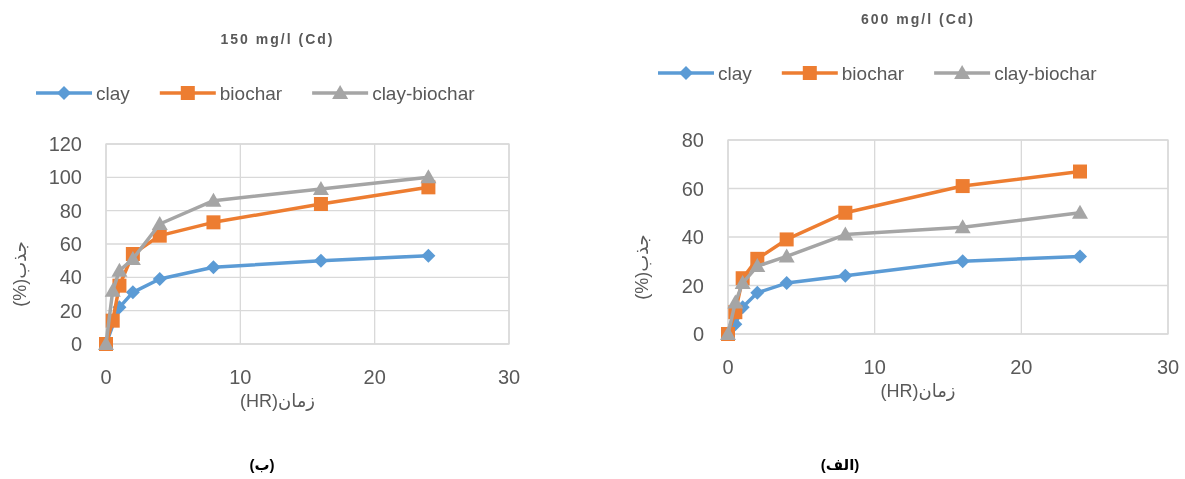 Image resolution: width=1185 pixels, height=479 pixels. Describe the element at coordinates (840, 464) in the screenshot. I see `text: (الف)` at that location.